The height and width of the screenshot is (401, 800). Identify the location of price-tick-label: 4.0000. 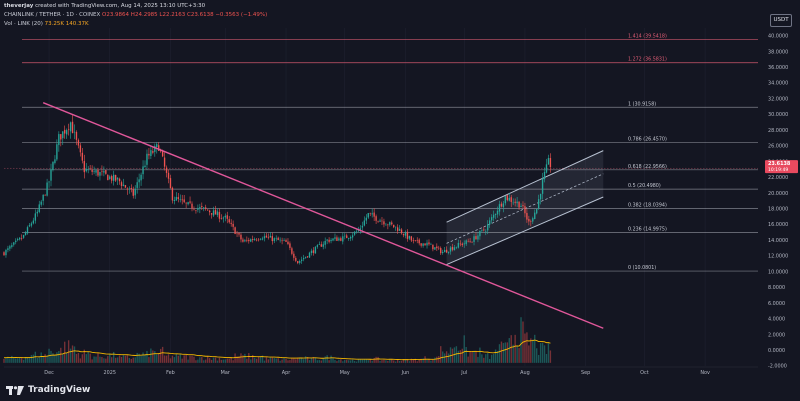
(776, 320).